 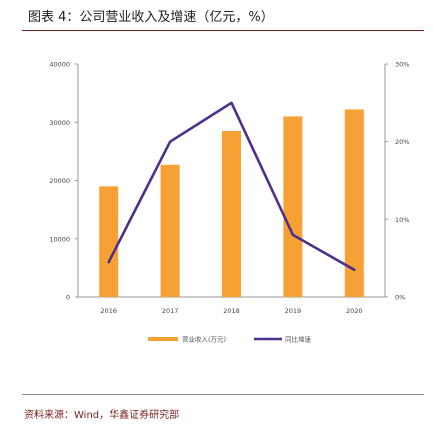 What do you see at coordinates (59, 123) in the screenshot?
I see `left-tick-label: 30000` at bounding box center [59, 123].